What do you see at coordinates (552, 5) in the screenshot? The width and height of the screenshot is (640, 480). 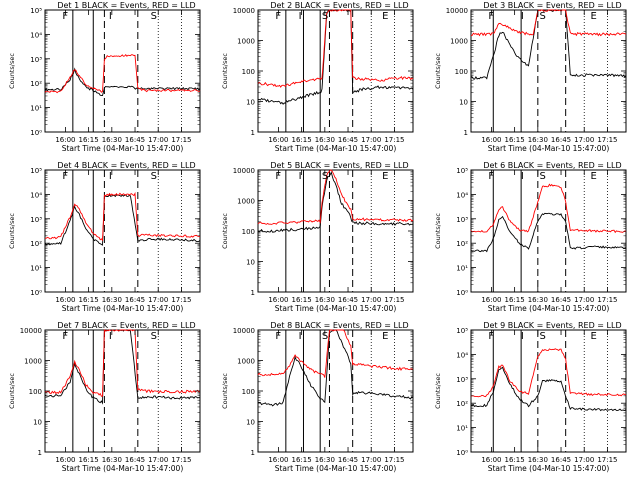 I see `panel-title: Det 3 BLACK = Events, RED = LLD` at bounding box center [552, 5].